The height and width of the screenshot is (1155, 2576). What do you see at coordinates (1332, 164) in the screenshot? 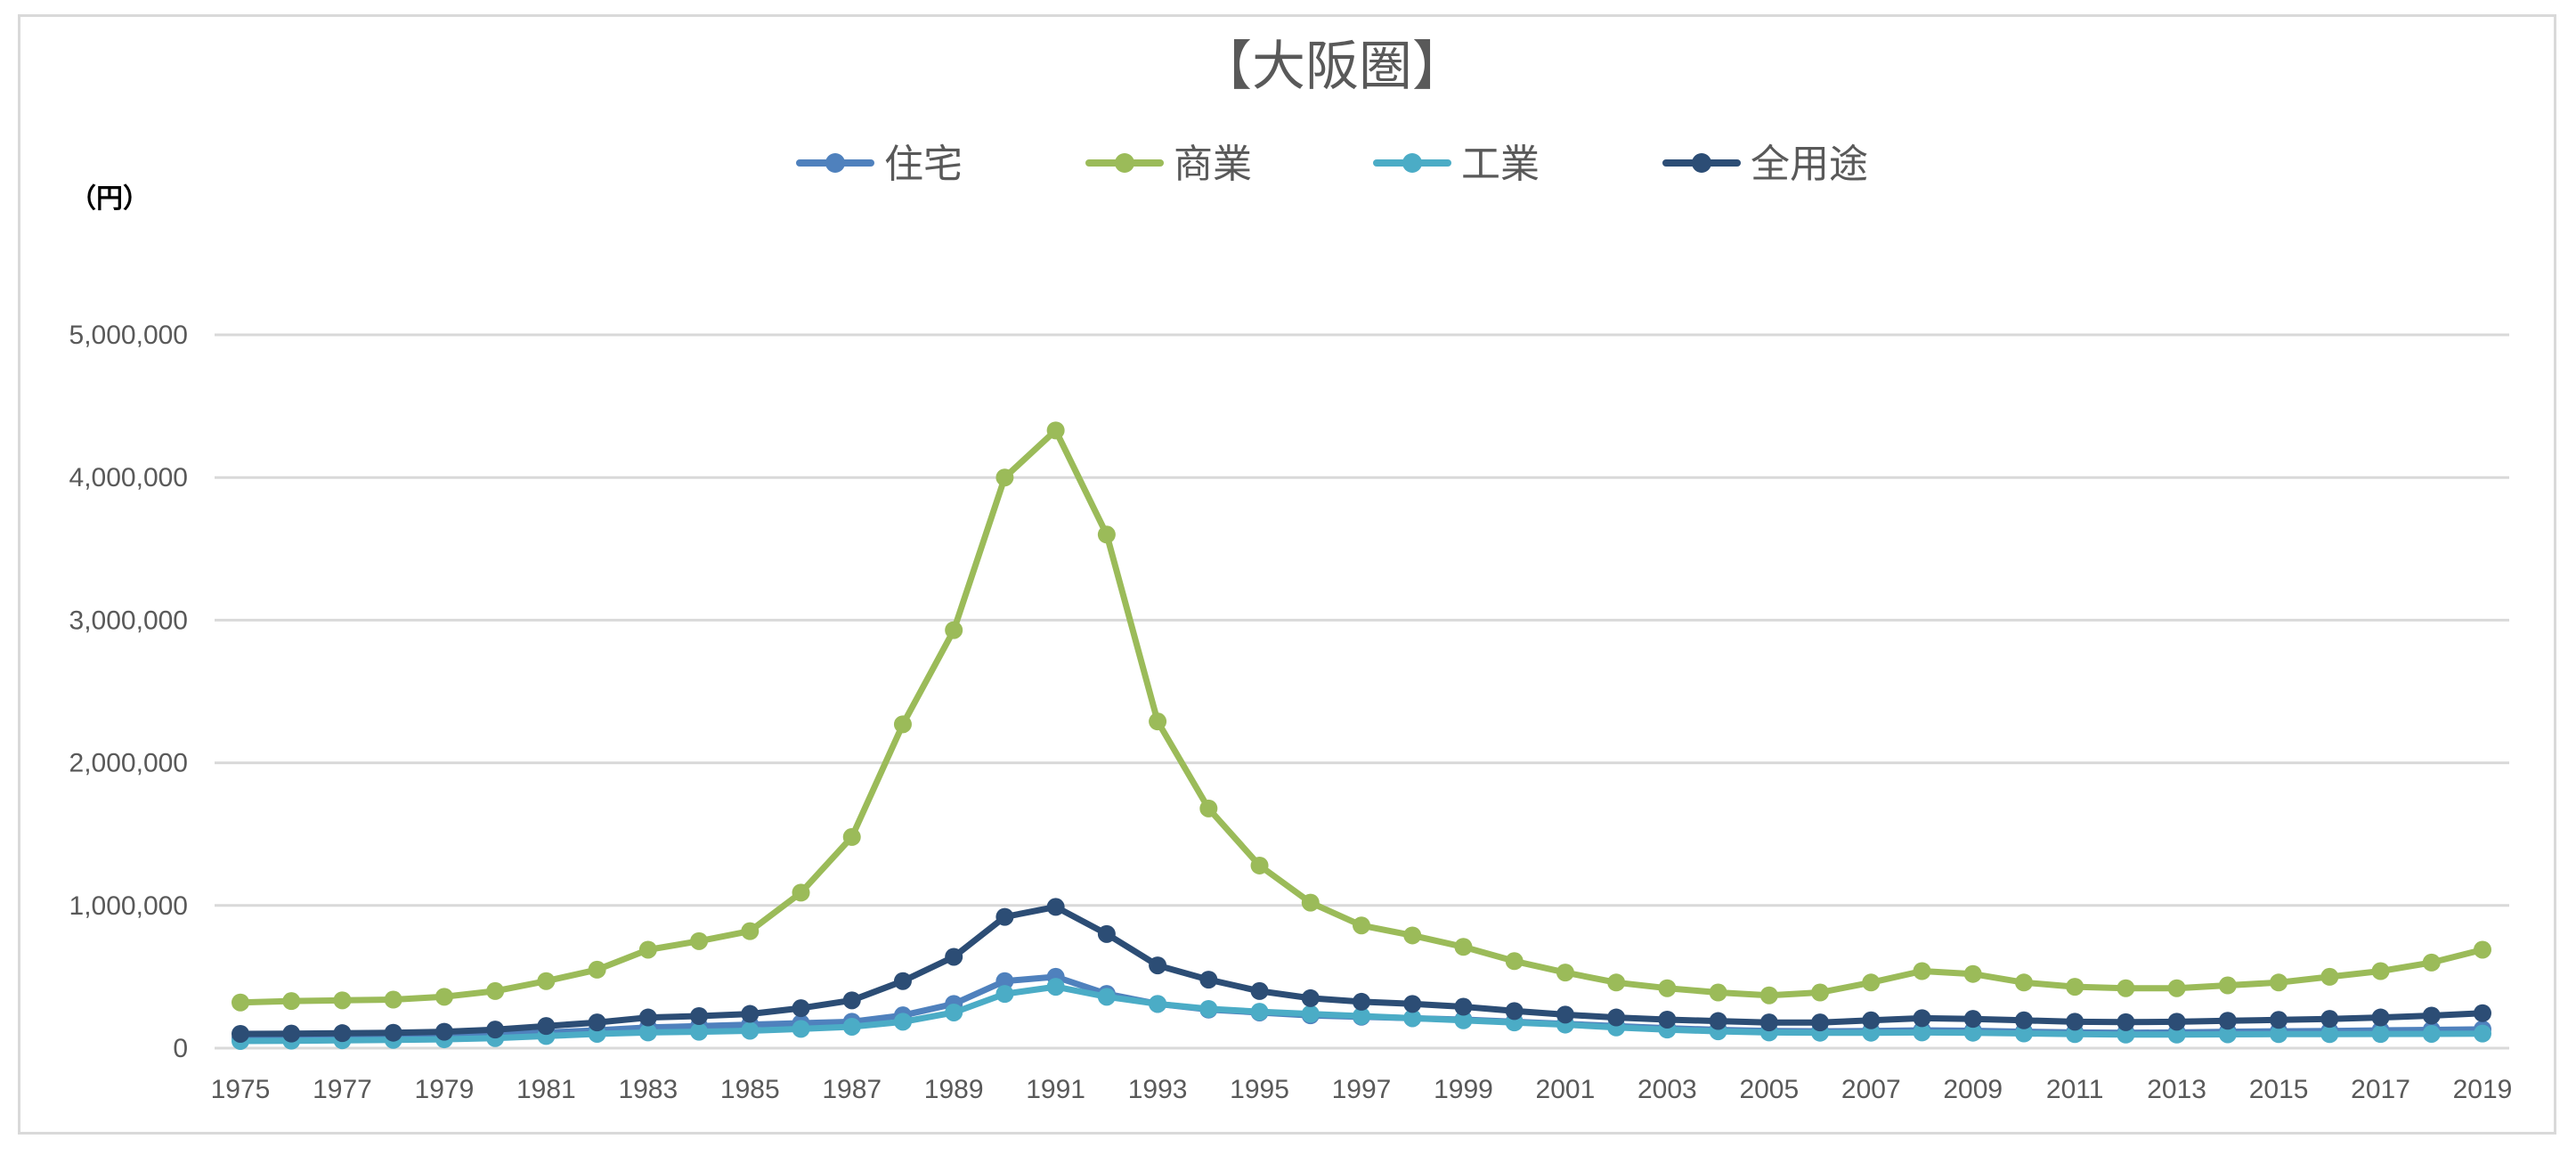
I see `legend: 住宅 商業 工業 全用途` at bounding box center [1332, 164].